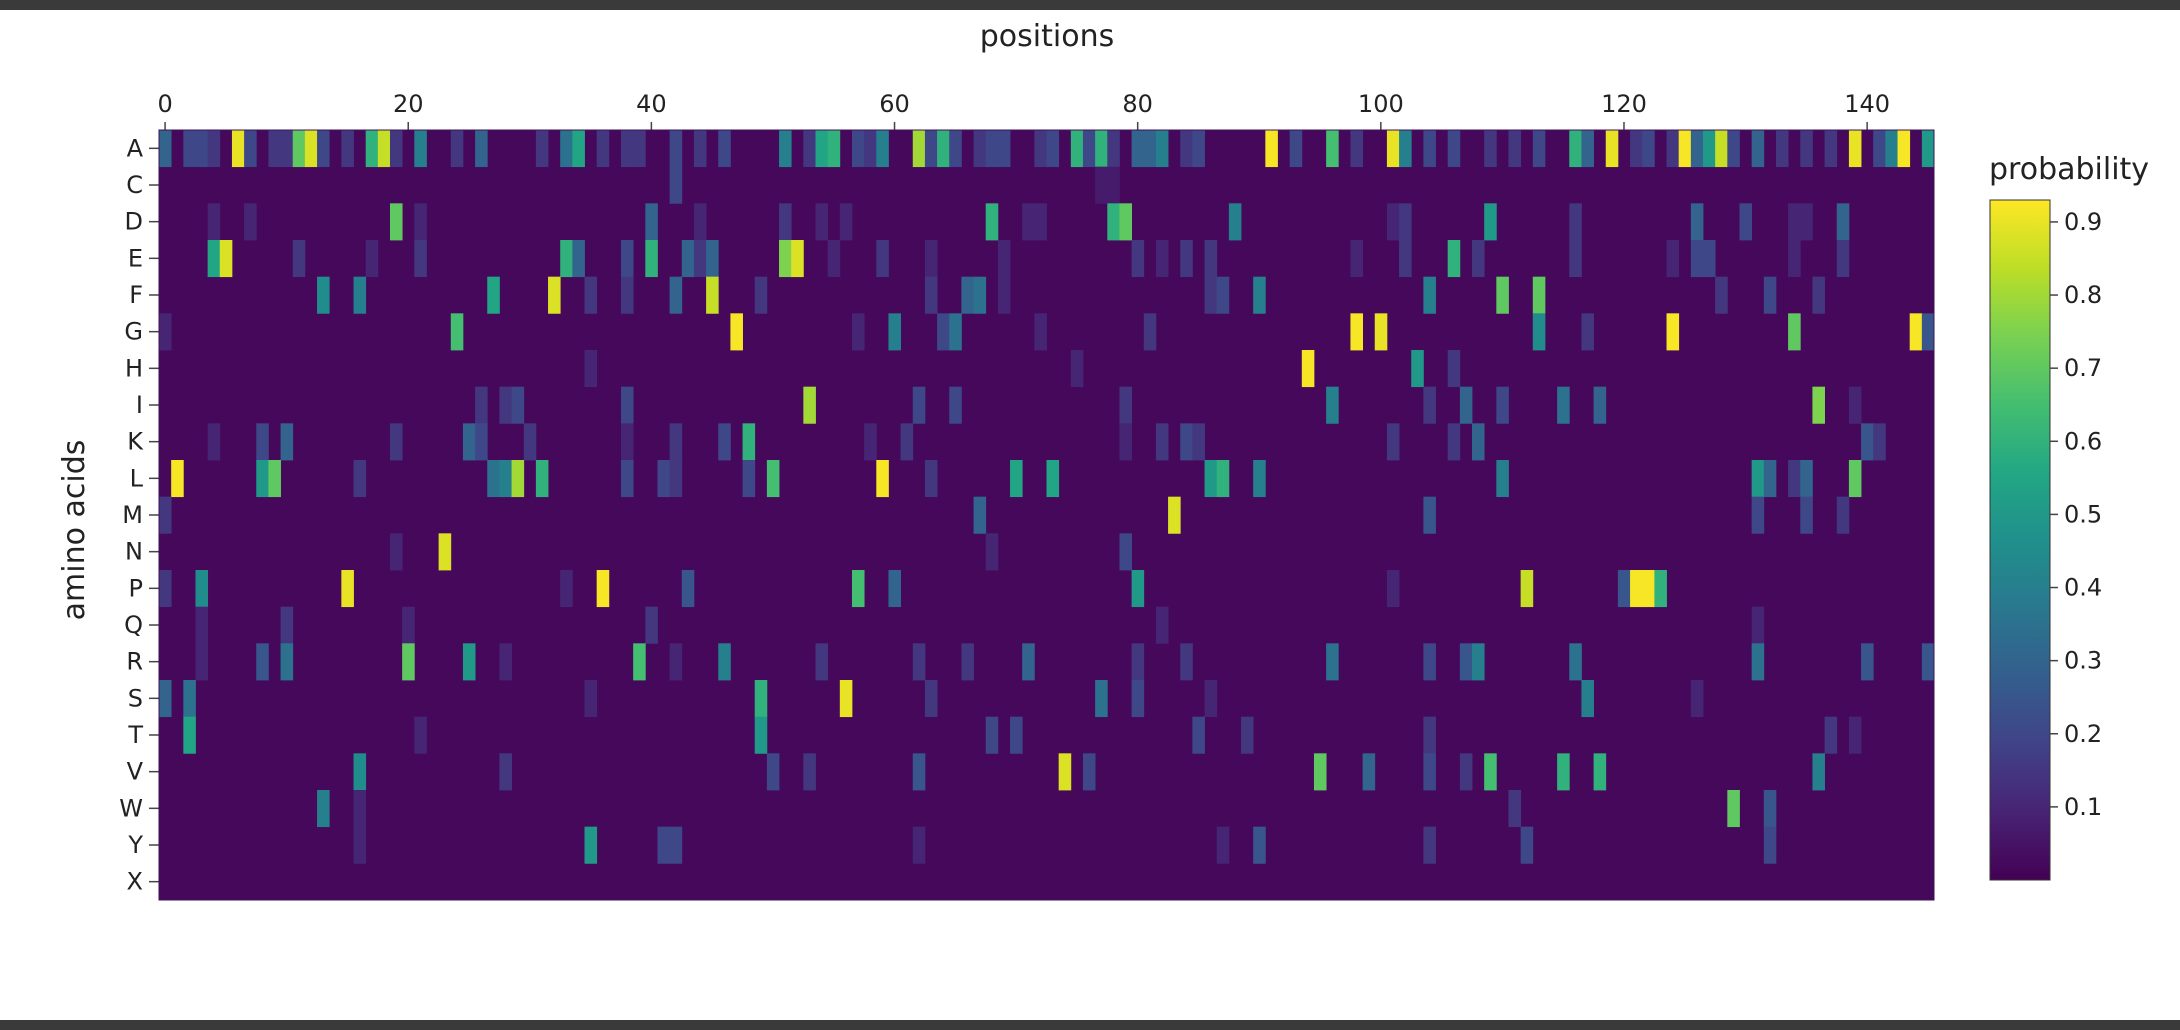  What do you see at coordinates (135, 148) in the screenshot?
I see `y-tick-label: A` at bounding box center [135, 148].